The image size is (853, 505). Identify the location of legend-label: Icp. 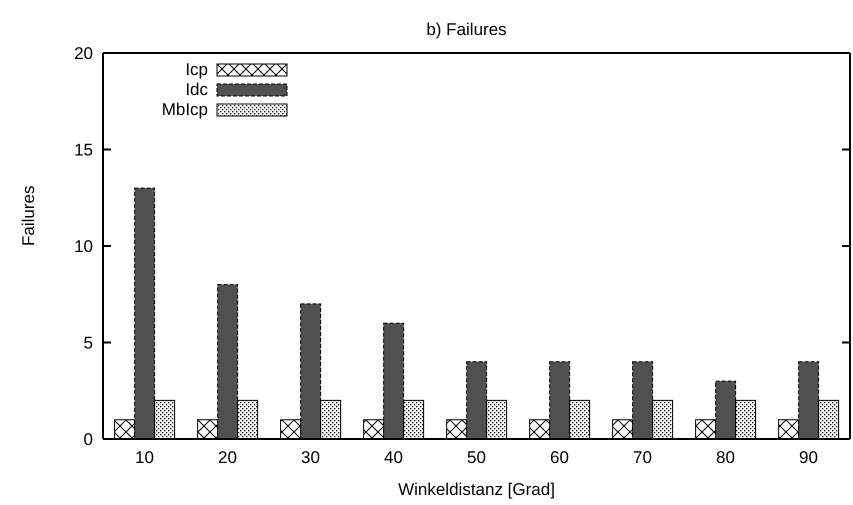
(196, 70).